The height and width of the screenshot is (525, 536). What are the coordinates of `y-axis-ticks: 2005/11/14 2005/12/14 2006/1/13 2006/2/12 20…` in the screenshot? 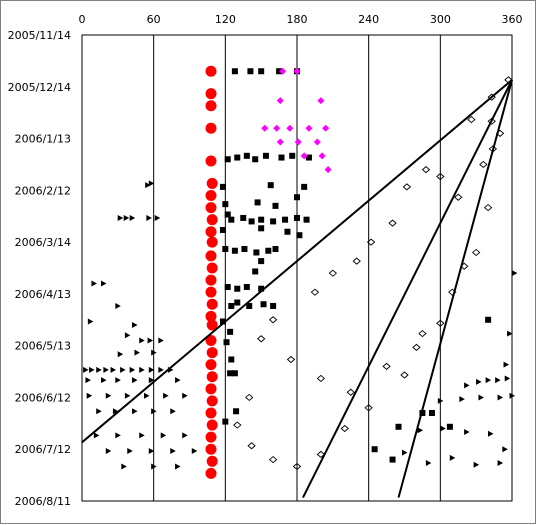 It's located at (39, 268).